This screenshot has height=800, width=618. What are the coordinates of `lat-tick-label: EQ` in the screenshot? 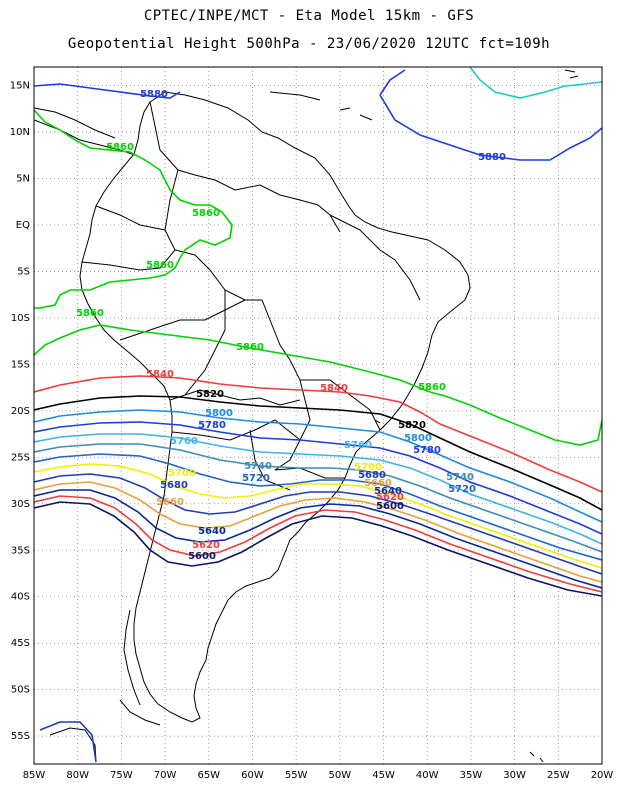 It's located at (23, 225).